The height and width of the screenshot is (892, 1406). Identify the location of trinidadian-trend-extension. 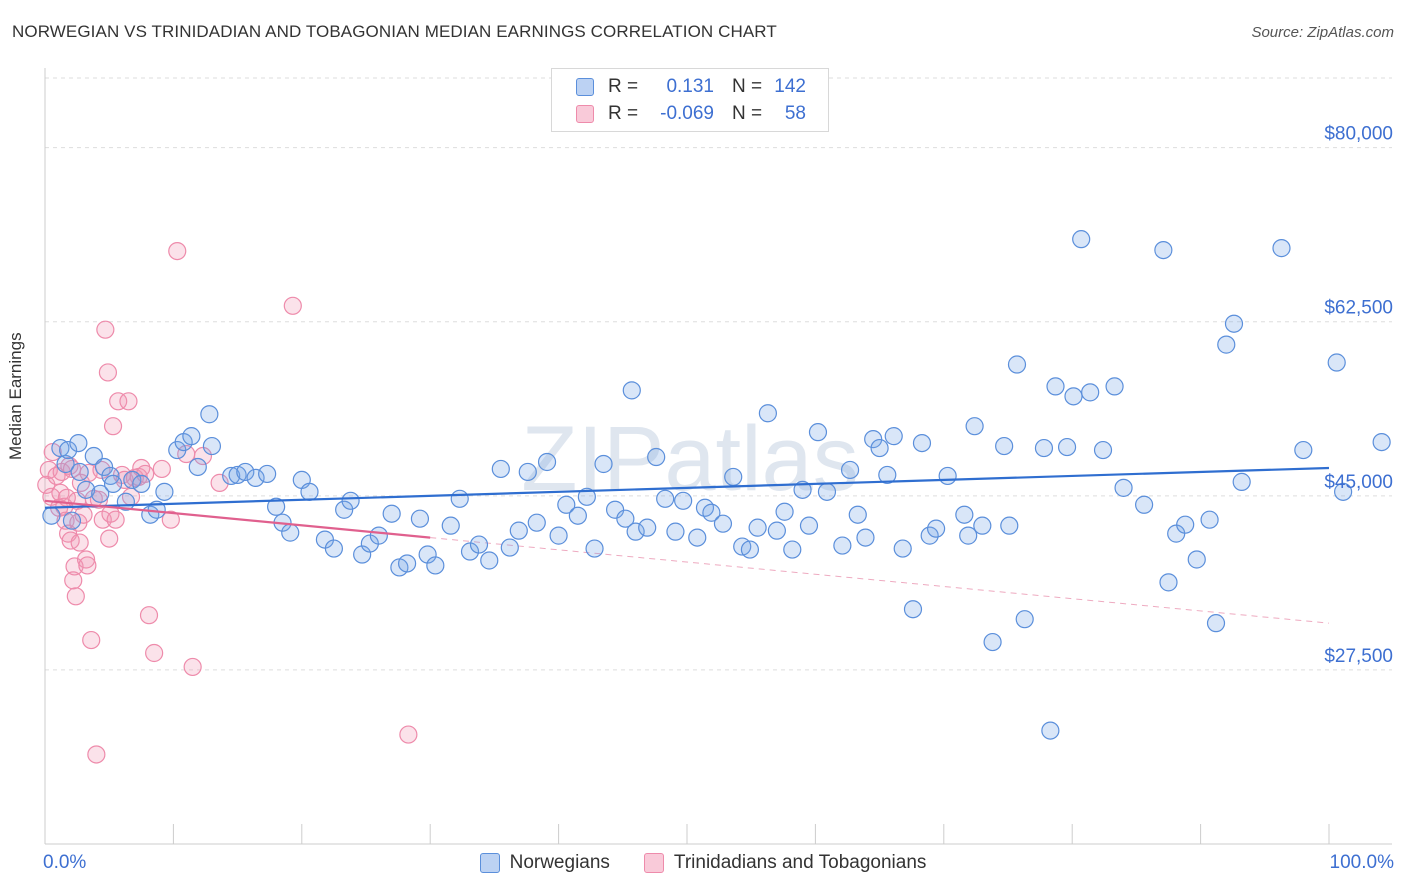
(880, 580).